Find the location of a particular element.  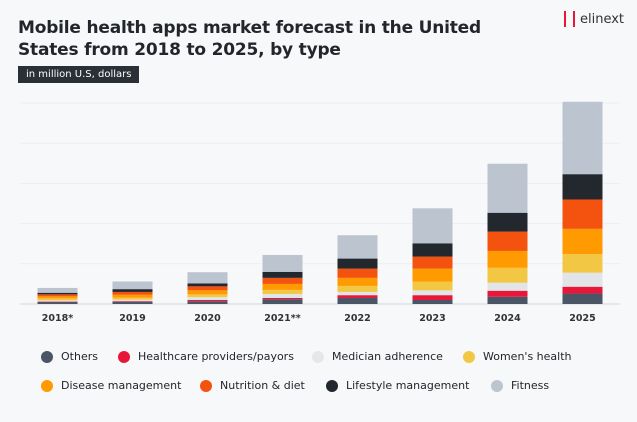

legend-item: Healthcare providers/payors is located at coordinates (206, 356).